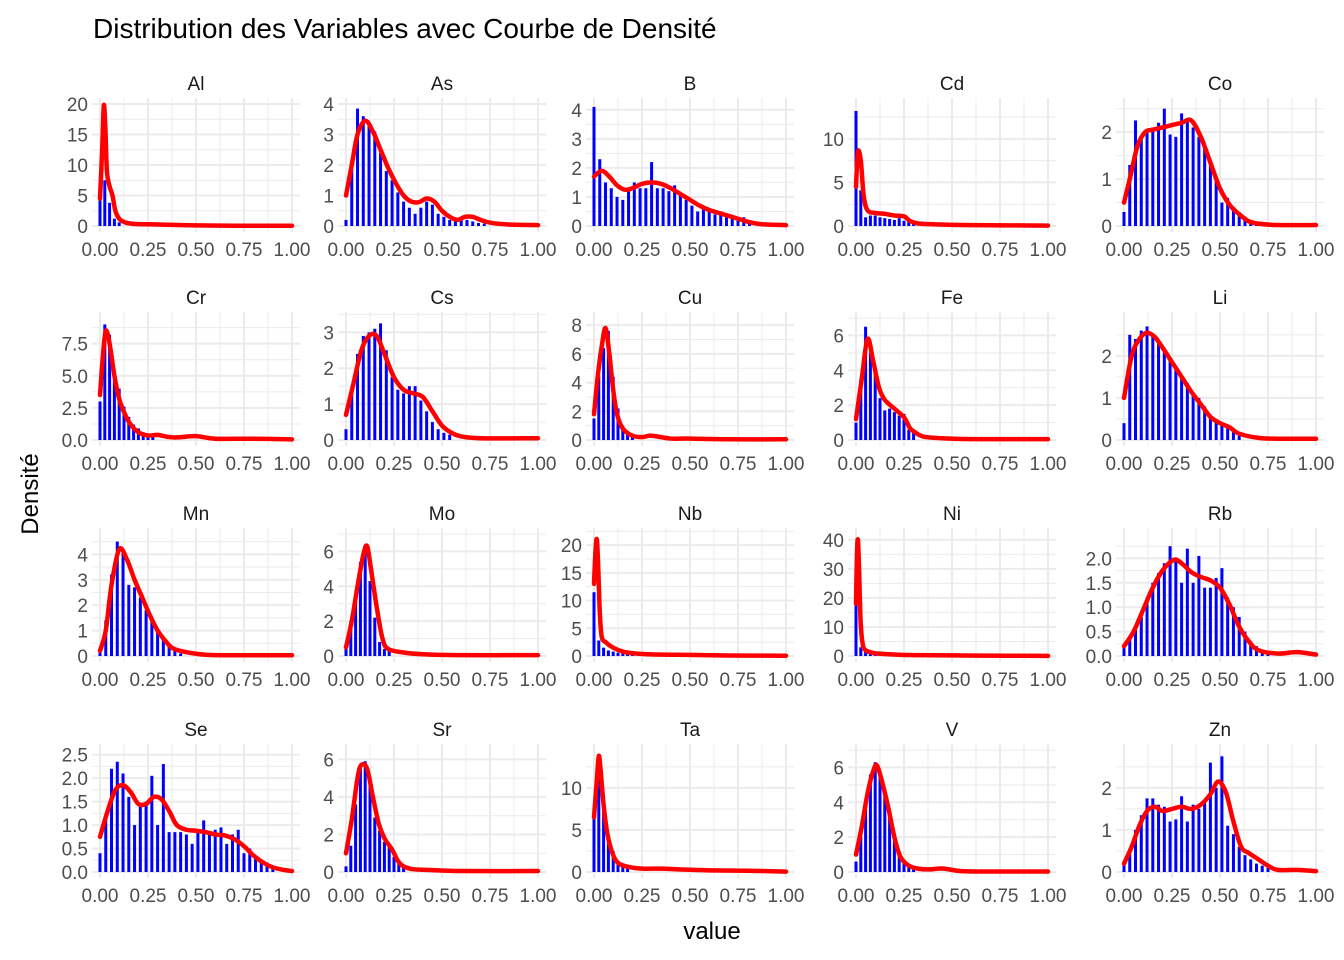 The width and height of the screenshot is (1344, 960). I want to click on y-tick-label: 1, so click(576, 198).